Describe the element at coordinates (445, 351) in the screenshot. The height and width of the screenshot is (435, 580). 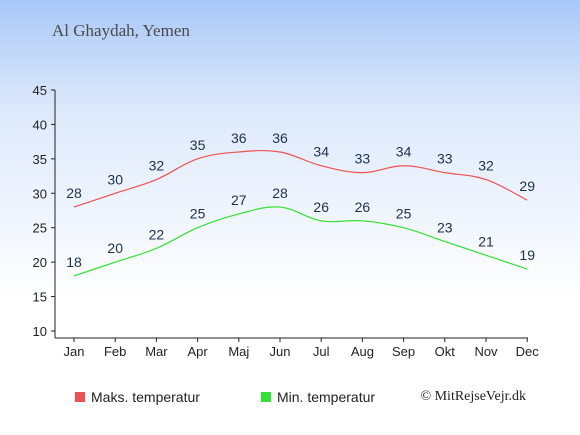
I see `x-tick-label: Okt` at that location.